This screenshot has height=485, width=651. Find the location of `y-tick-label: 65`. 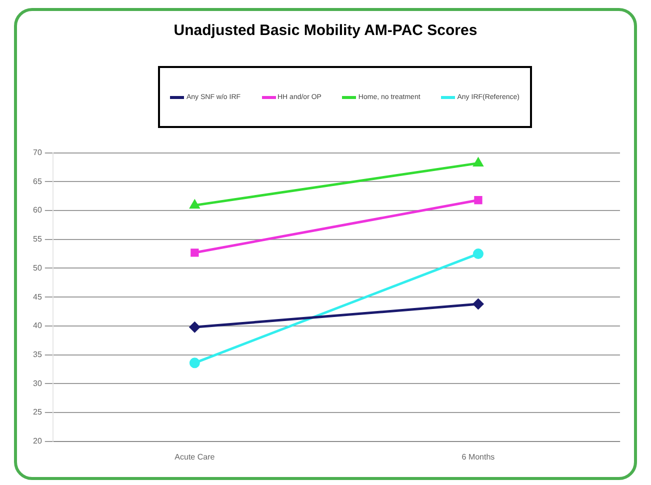

y-tick-label: 65 is located at coordinates (37, 181).